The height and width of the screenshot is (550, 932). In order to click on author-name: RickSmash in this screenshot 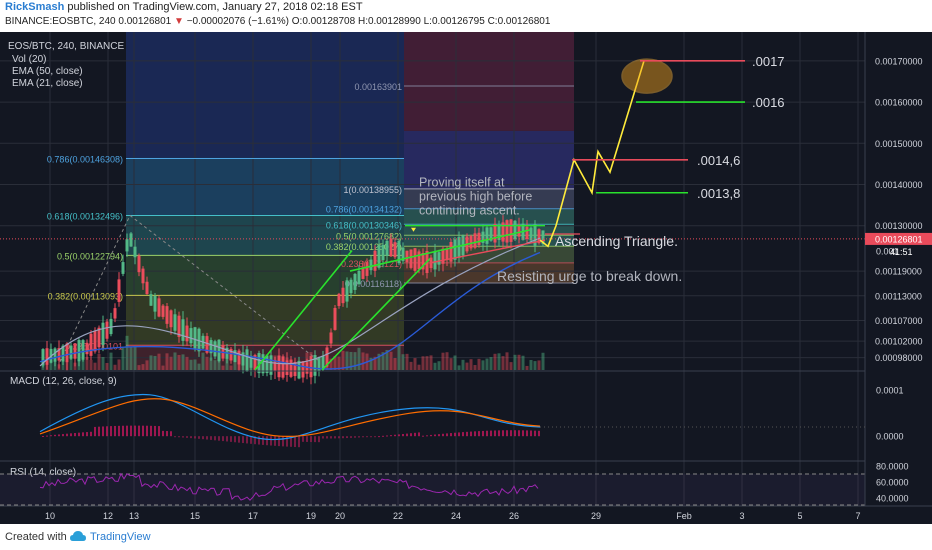, I will do `click(35, 7)`.